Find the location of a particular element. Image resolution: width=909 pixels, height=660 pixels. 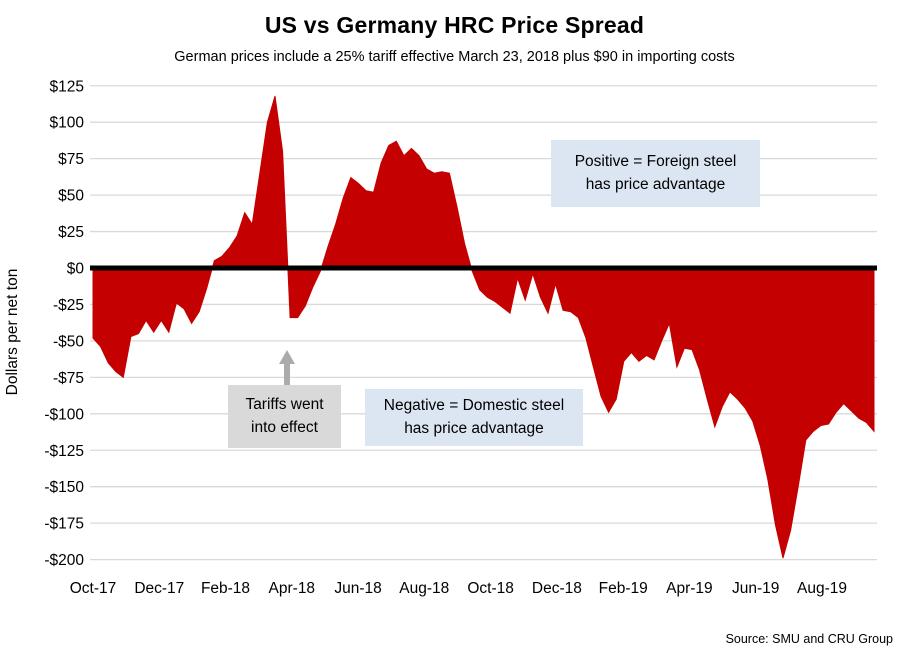

y-tick-label: $75 is located at coordinates (71, 159).